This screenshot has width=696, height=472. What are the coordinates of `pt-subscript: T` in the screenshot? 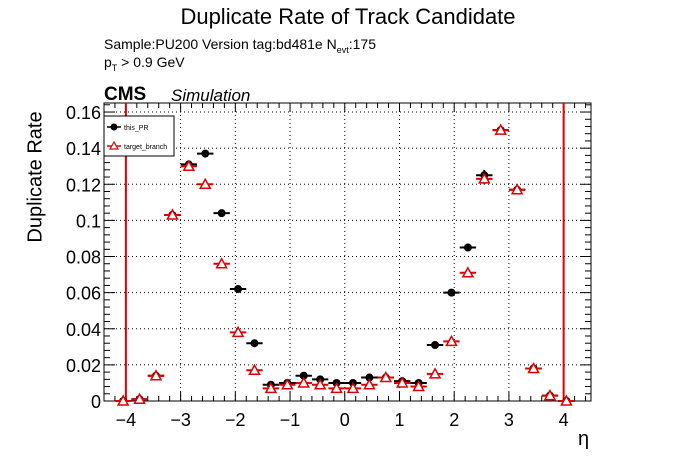 It's located at (114, 67).